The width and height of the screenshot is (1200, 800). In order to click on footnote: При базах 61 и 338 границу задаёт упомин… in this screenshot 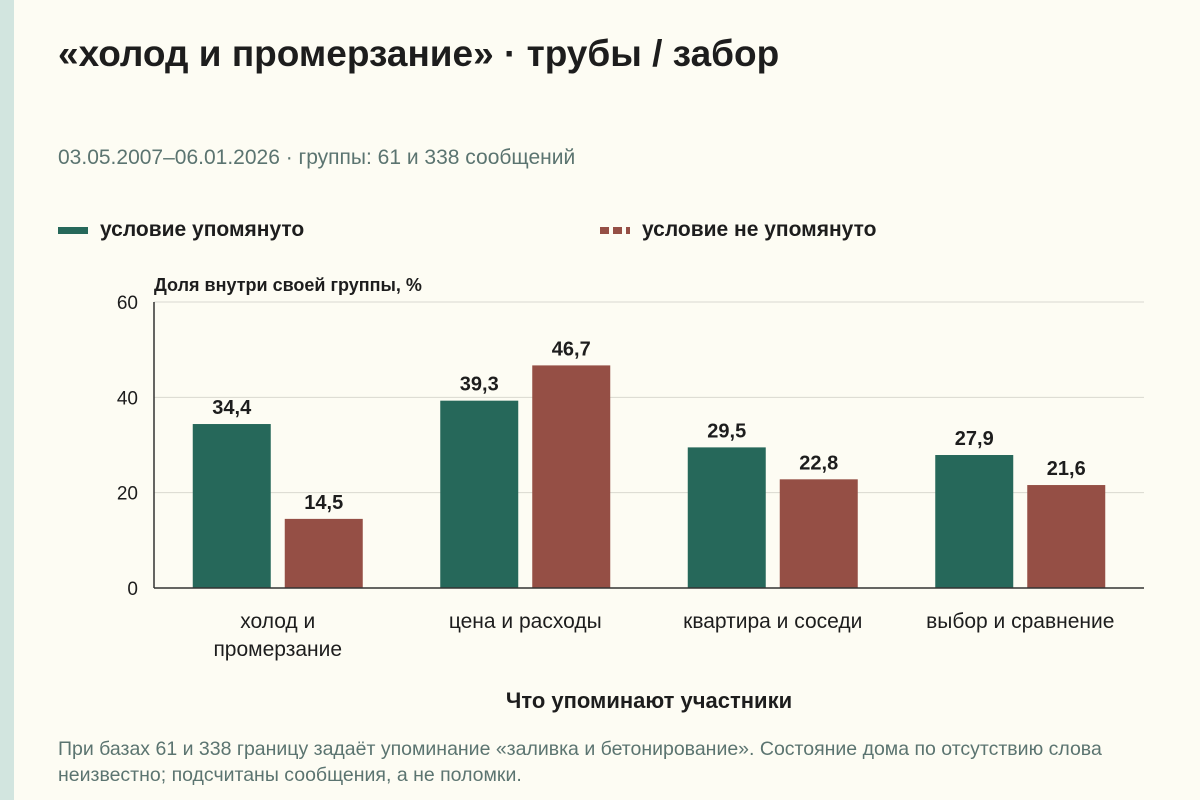, I will do `click(580, 762)`.